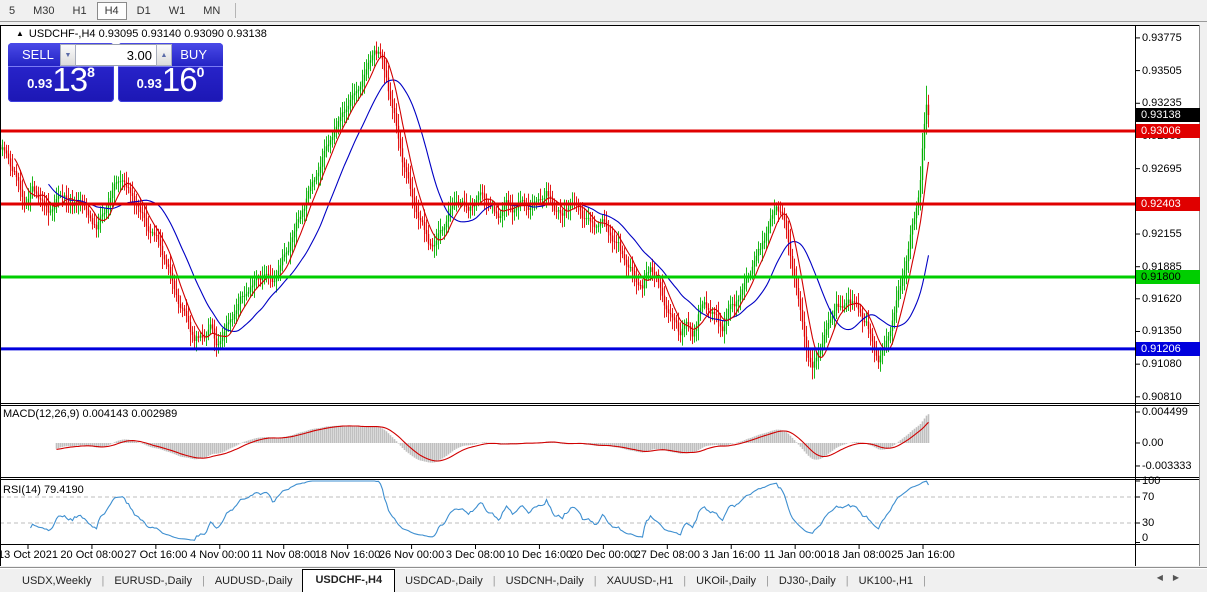 Image resolution: width=1207 pixels, height=592 pixels. Describe the element at coordinates (1162, 364) in the screenshot. I see `price-tick-label: 0.91080` at that location.